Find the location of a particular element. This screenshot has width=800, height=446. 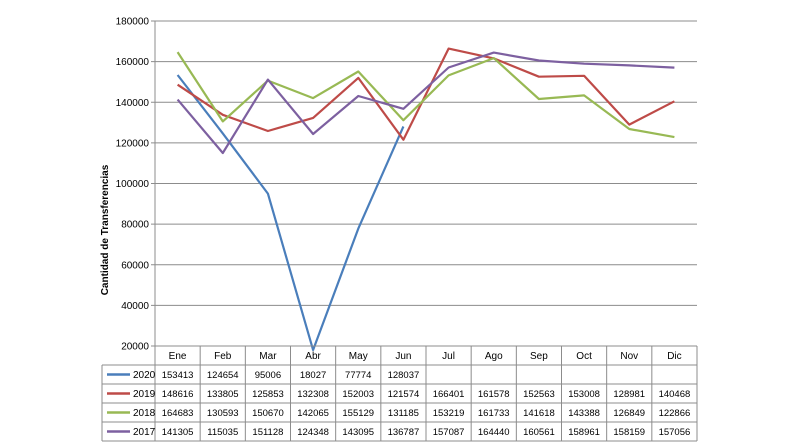

data-label: 153413 is located at coordinates (178, 375).